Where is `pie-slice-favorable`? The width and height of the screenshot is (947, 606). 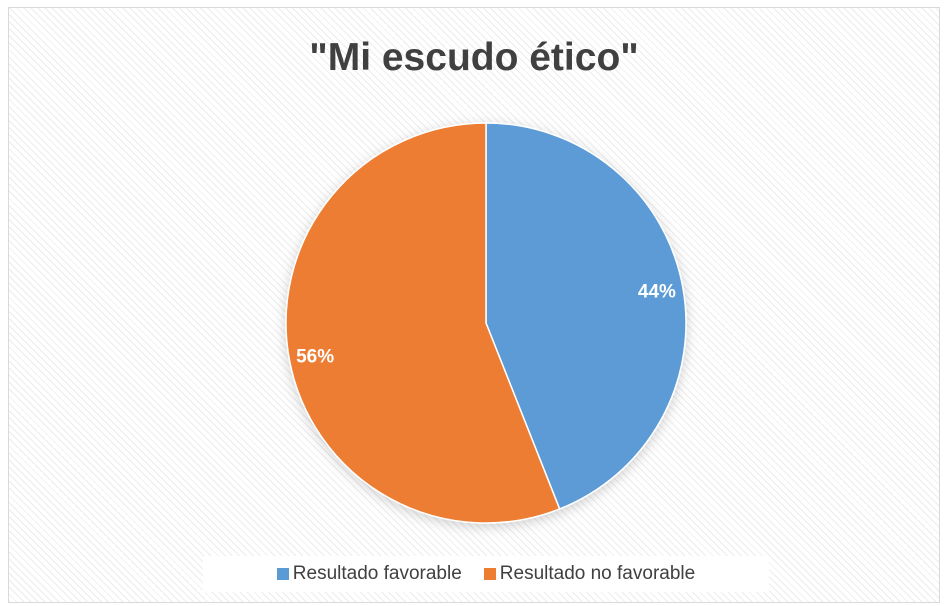
pie-slice-favorable is located at coordinates (586, 316).